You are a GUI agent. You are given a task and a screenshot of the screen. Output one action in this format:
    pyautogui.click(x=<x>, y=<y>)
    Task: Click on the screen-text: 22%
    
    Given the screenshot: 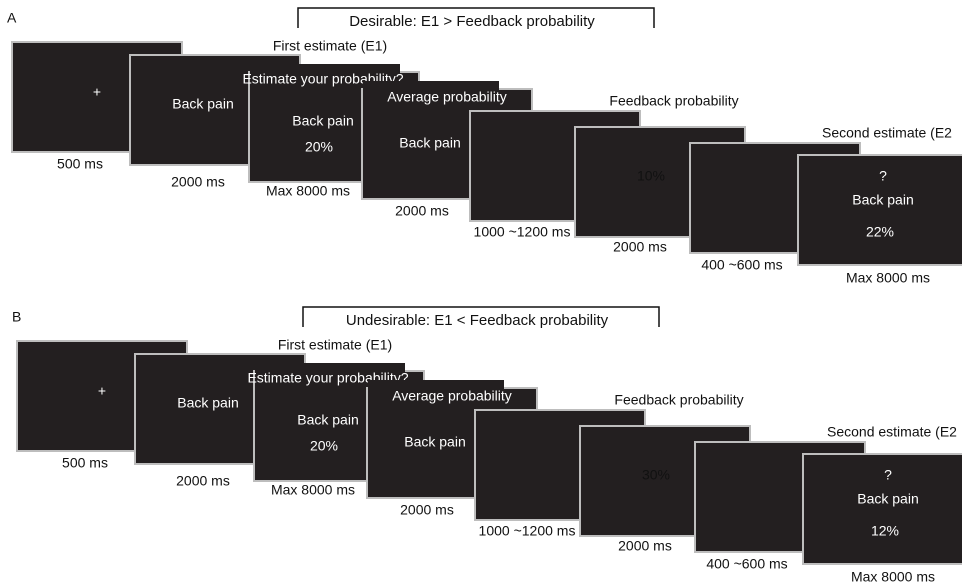 What is the action you would take?
    pyautogui.click(x=880, y=232)
    